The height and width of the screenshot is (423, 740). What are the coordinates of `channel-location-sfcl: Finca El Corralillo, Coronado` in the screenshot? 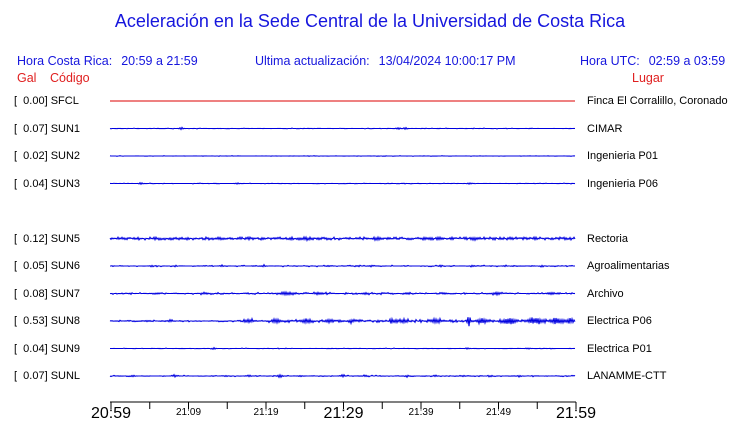 It's located at (657, 101).